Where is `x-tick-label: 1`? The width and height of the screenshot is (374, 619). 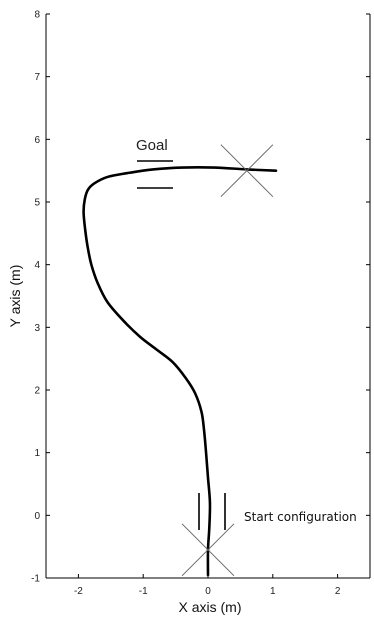 x-tick-label: 1 is located at coordinates (273, 591).